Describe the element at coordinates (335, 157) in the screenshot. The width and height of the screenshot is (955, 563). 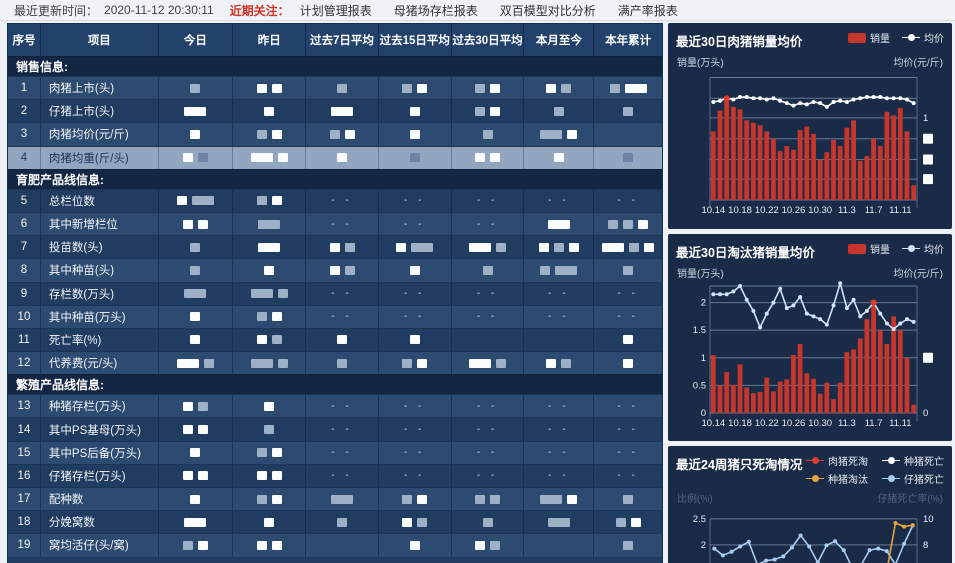
I see `table-row: 4 肉猪均重(斤/头)` at that location.